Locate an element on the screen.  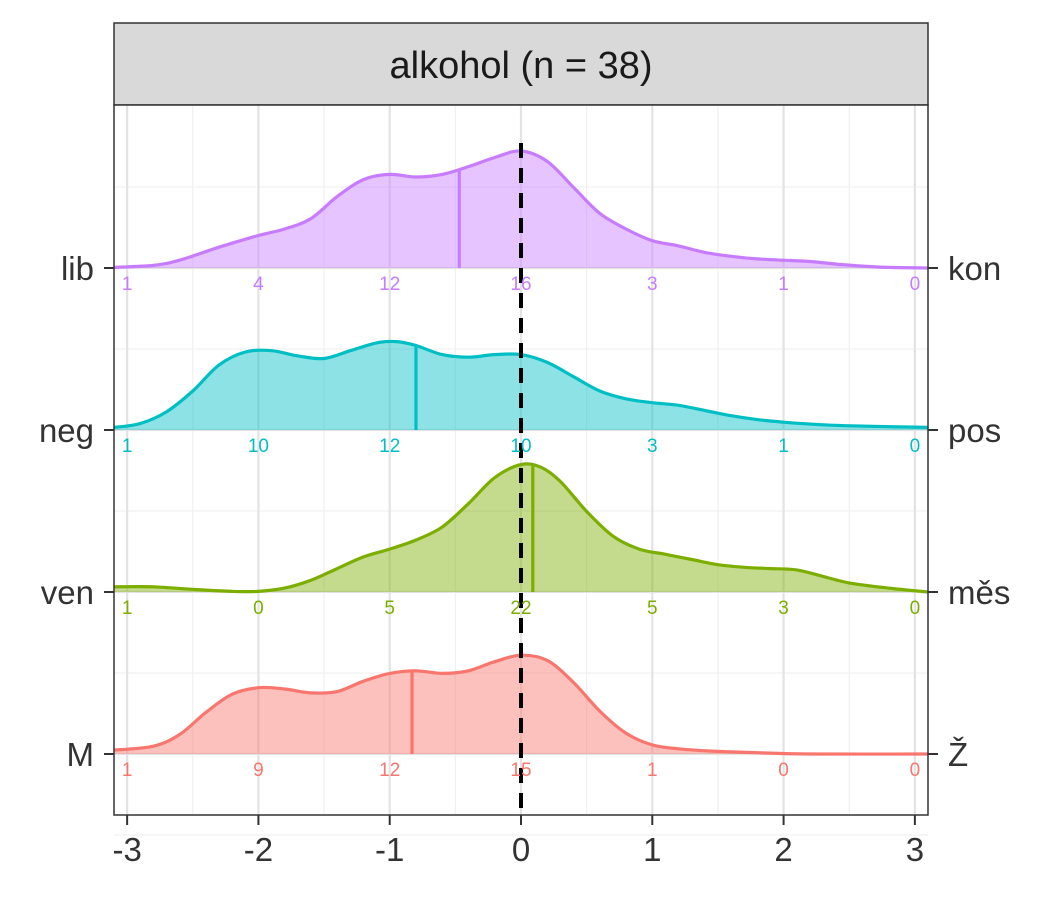
y-label-left: M is located at coordinates (81, 754).